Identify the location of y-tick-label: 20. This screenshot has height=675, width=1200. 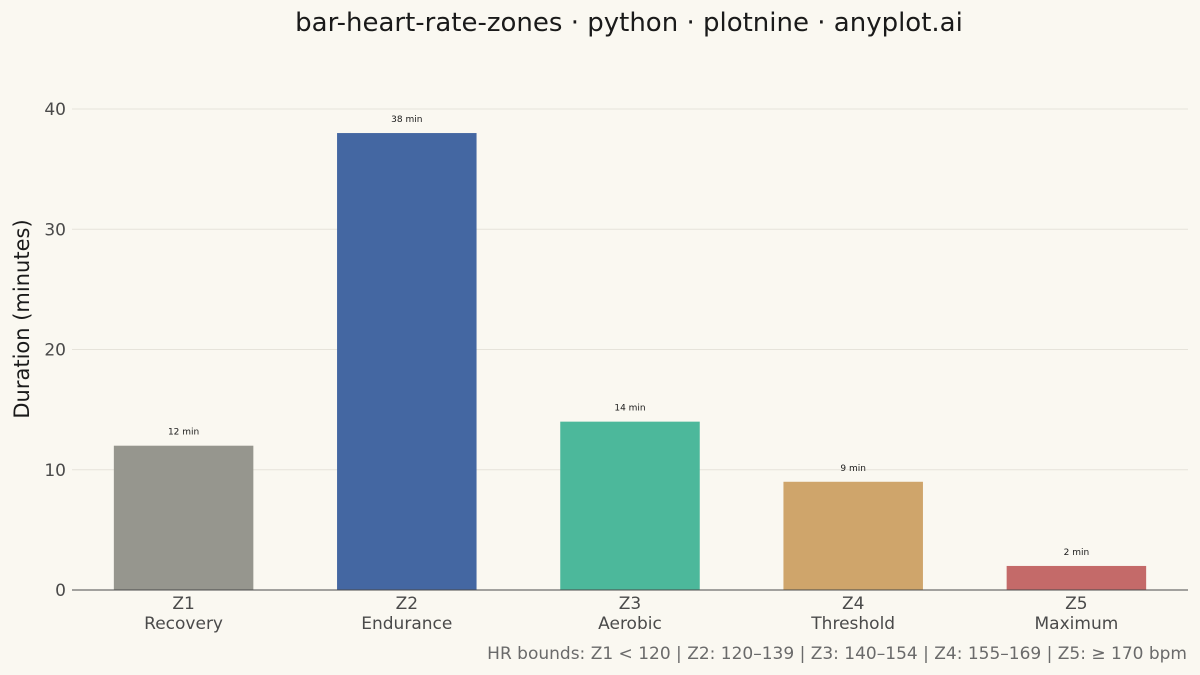
(55, 351).